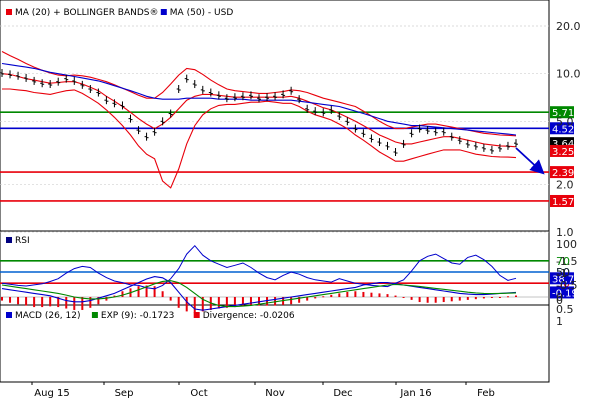  Describe the element at coordinates (563, 144) in the screenshot. I see `price-value-label: 3.64` at that location.